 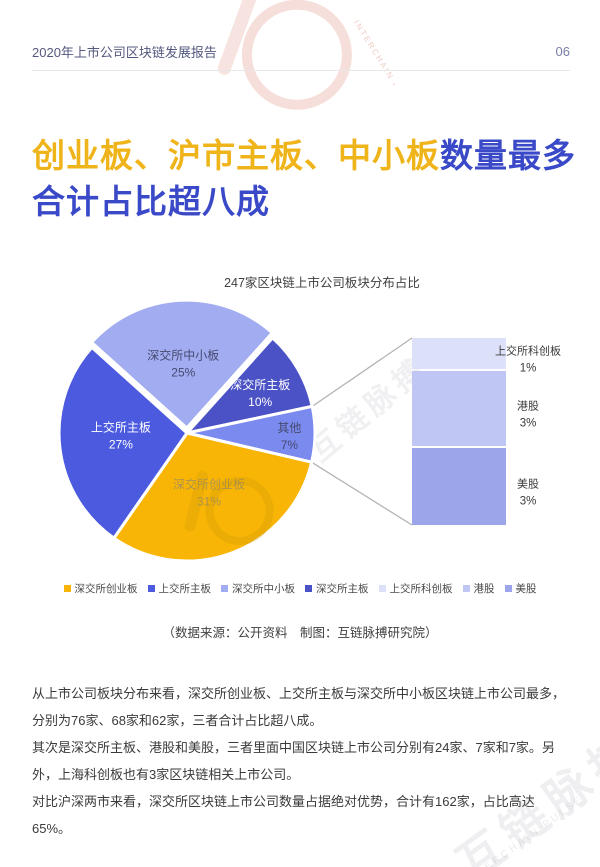 What do you see at coordinates (290, 445) in the screenshot?
I see `pie-slice-pct: 7%` at bounding box center [290, 445].